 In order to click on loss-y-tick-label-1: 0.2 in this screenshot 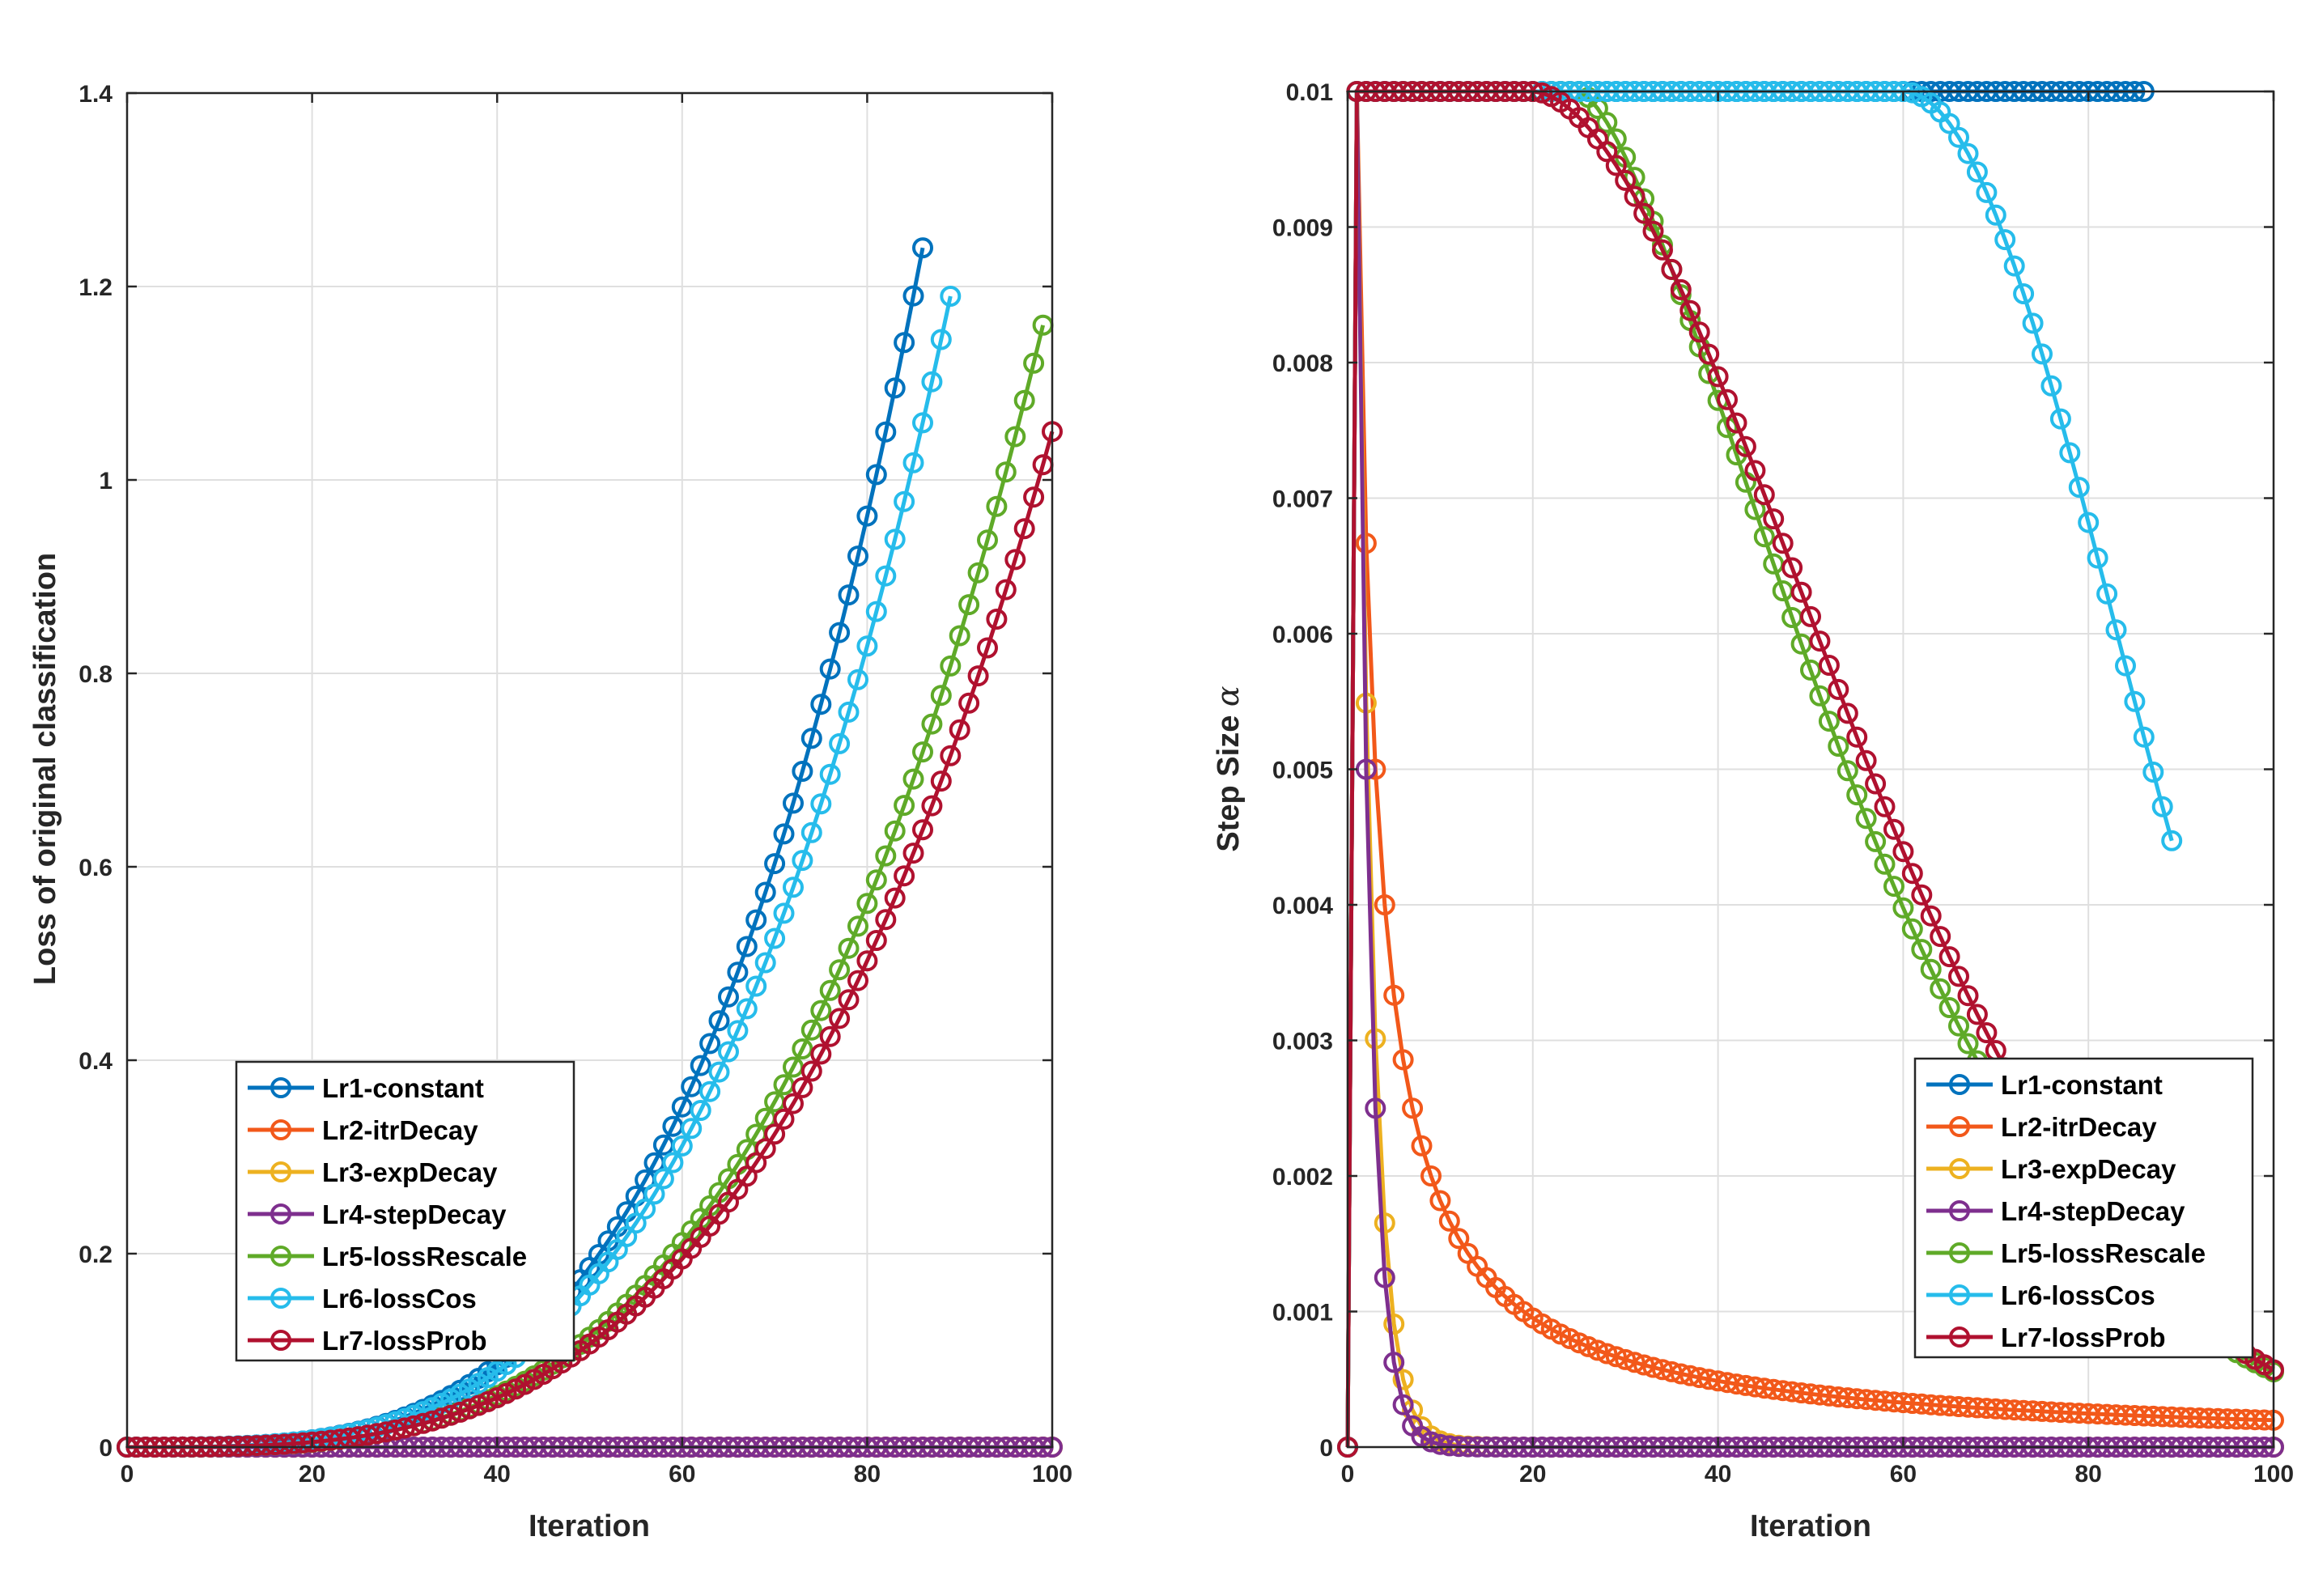, I will do `click(96, 1255)`.